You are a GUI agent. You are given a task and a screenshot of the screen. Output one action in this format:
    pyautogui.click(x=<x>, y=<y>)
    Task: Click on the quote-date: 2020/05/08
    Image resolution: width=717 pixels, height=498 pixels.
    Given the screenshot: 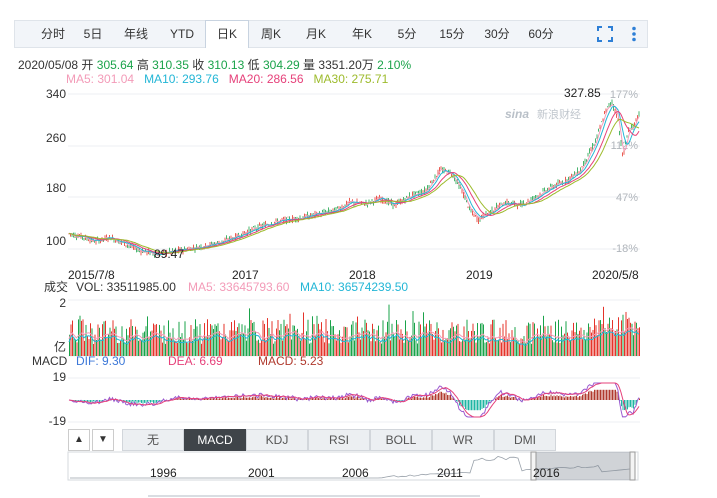 What is the action you would take?
    pyautogui.click(x=48, y=65)
    